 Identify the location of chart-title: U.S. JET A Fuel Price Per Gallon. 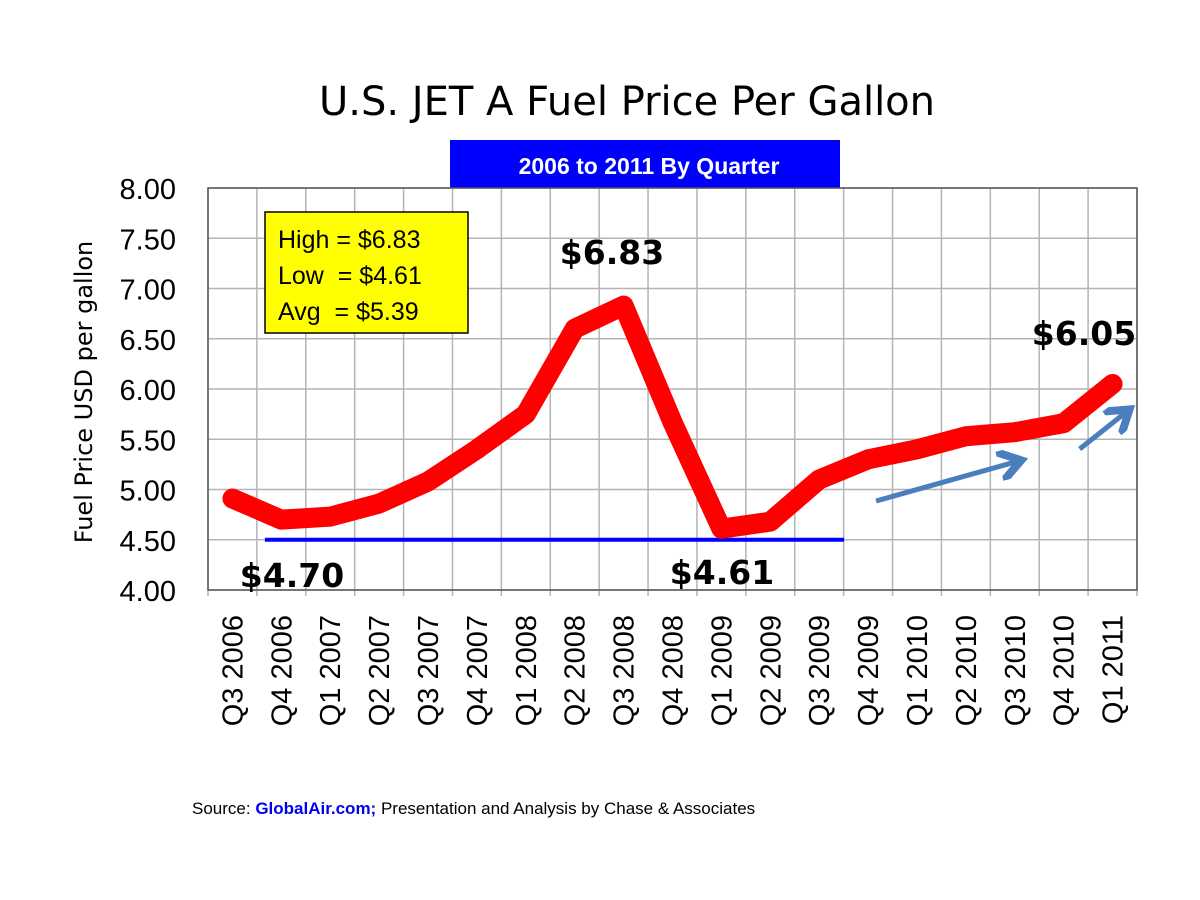
(627, 102).